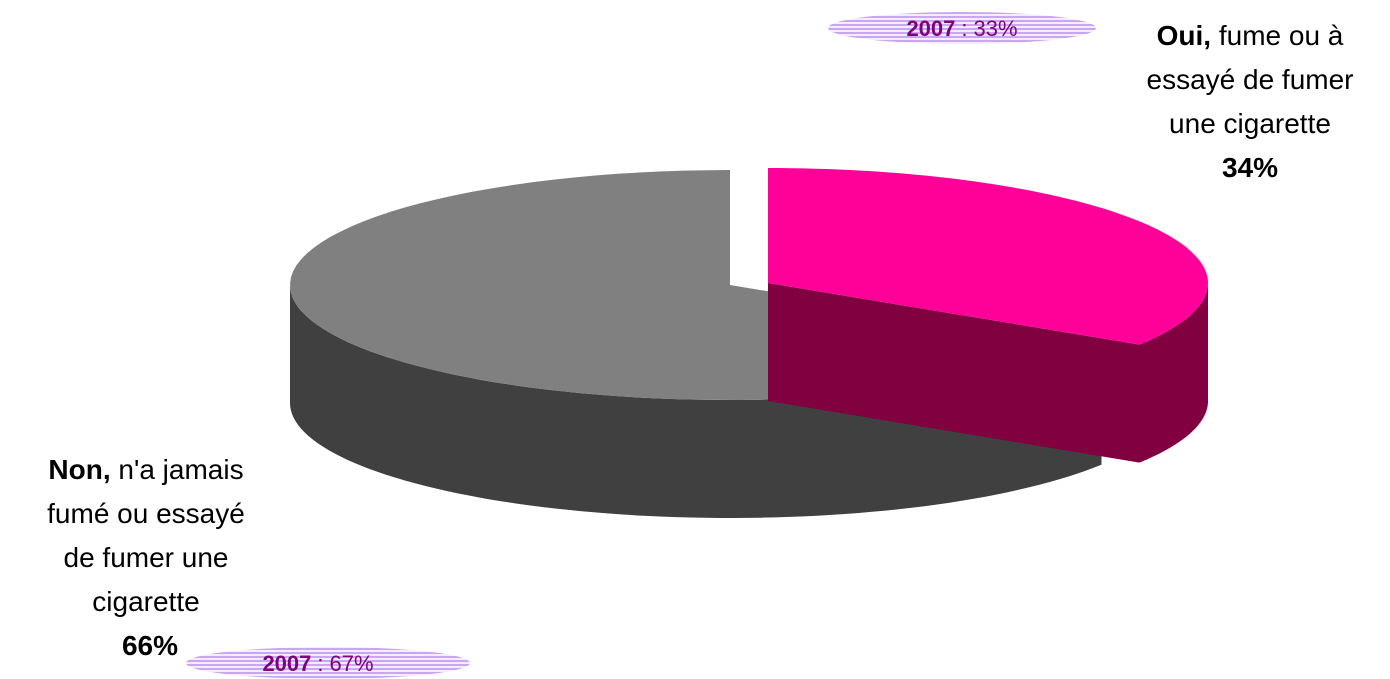 This screenshot has height=679, width=1390. Describe the element at coordinates (1173, 373) in the screenshot. I see `slice-wall` at that location.